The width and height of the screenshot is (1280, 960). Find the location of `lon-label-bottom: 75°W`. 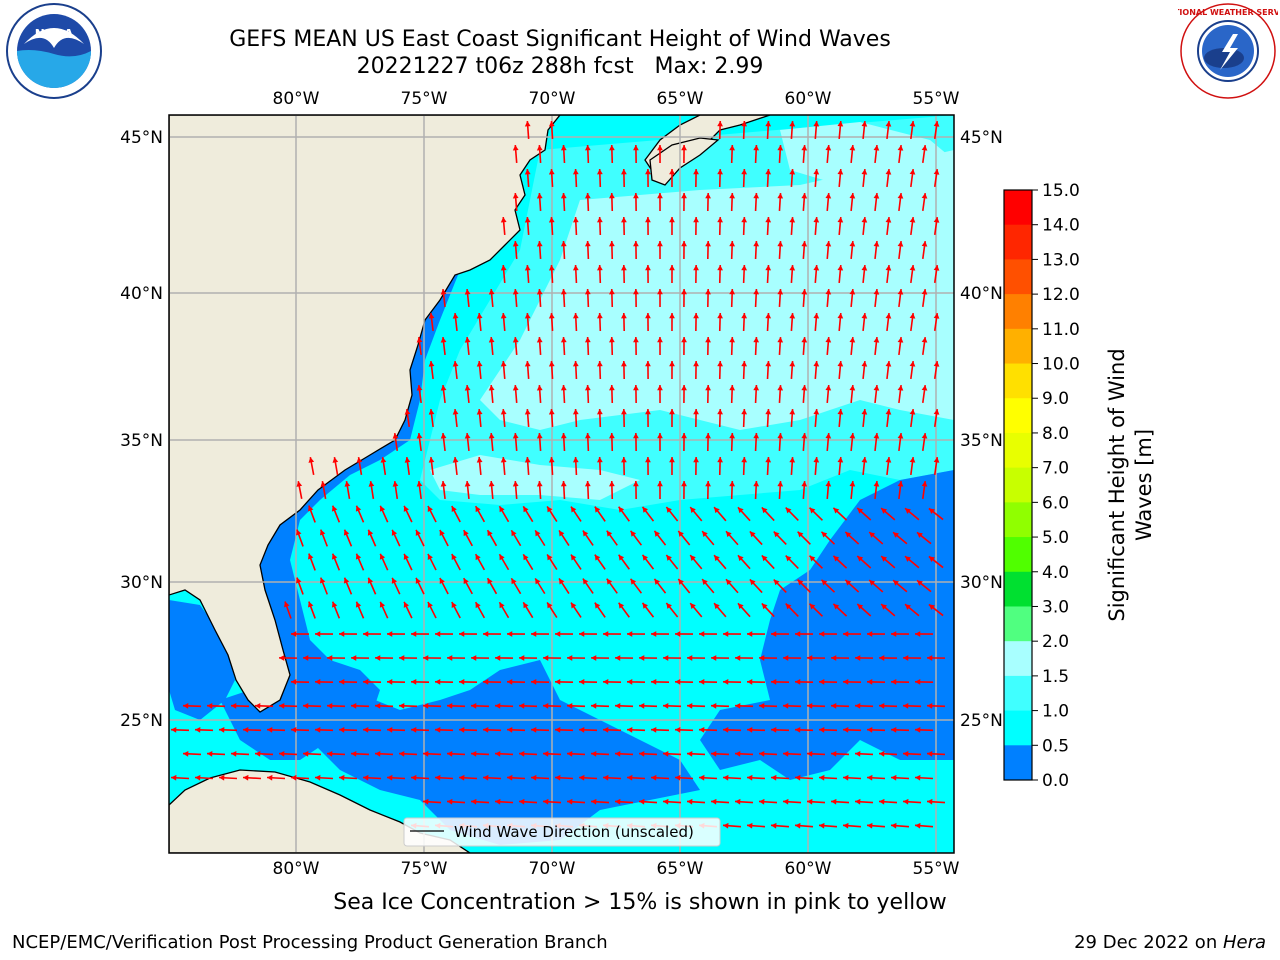

lon-label-bottom: 75°W is located at coordinates (424, 869).